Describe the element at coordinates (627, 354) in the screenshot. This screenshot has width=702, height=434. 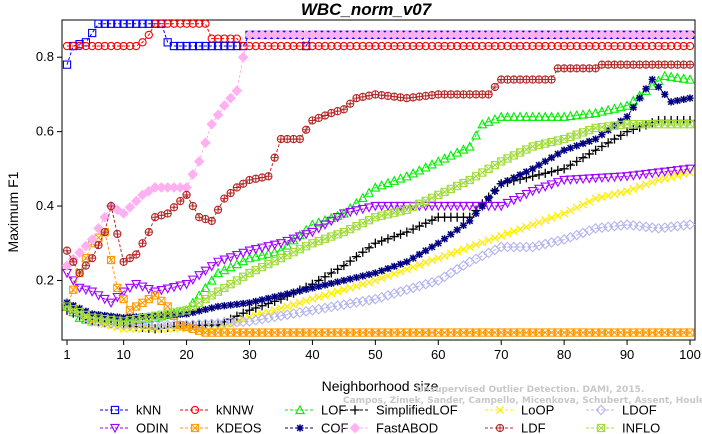
I see `x-tick-label: 90` at that location.